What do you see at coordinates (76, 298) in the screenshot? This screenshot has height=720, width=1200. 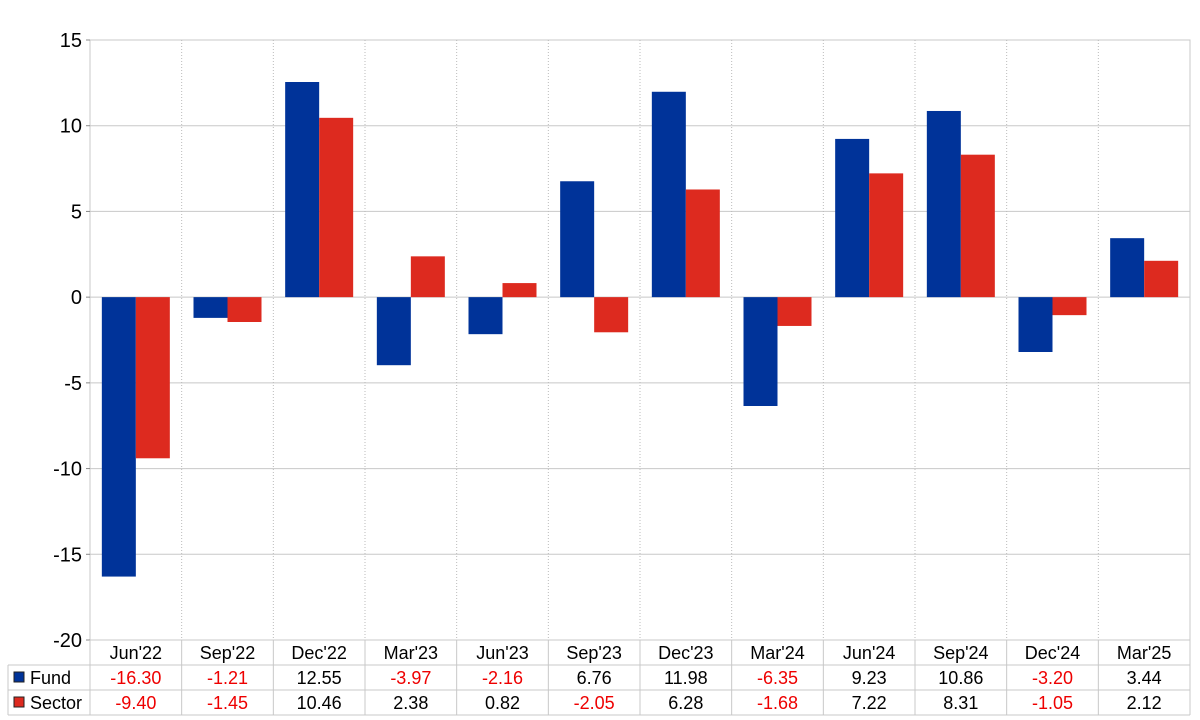 I see `y-tick-label: 0` at bounding box center [76, 298].